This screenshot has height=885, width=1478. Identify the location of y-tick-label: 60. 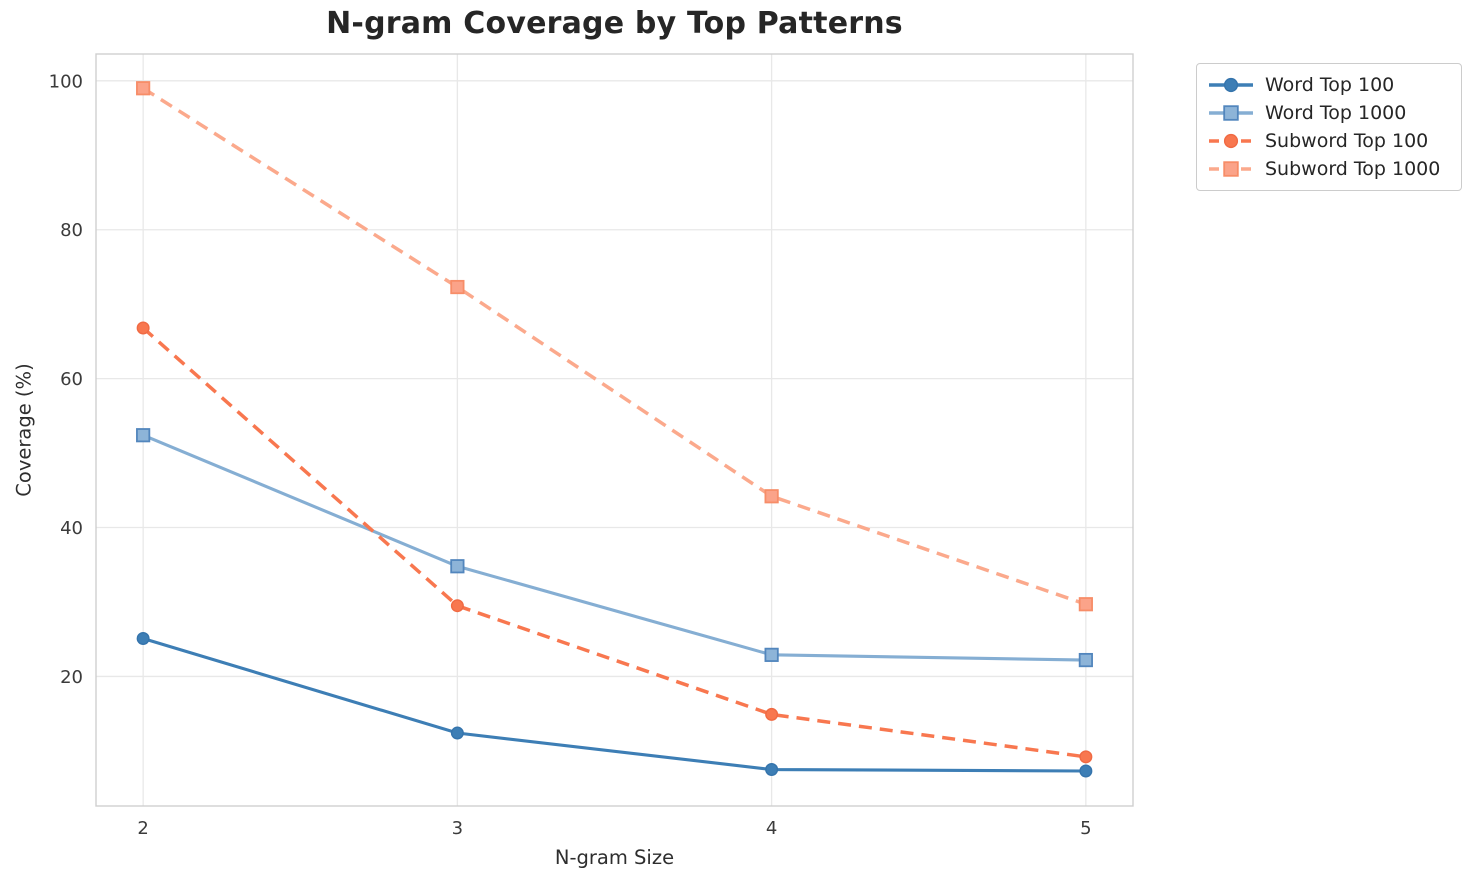
(71, 379).